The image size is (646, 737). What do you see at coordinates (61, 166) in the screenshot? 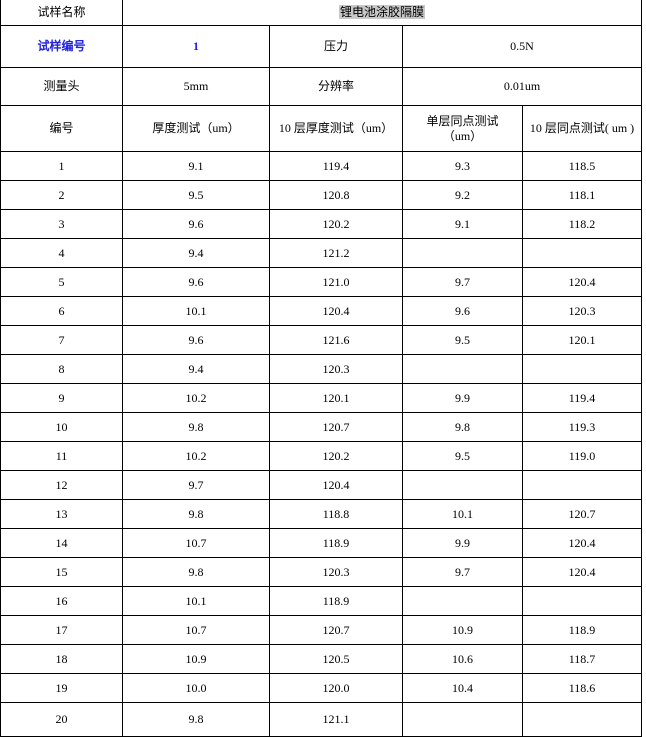
I see `cell-index: 1` at bounding box center [61, 166].